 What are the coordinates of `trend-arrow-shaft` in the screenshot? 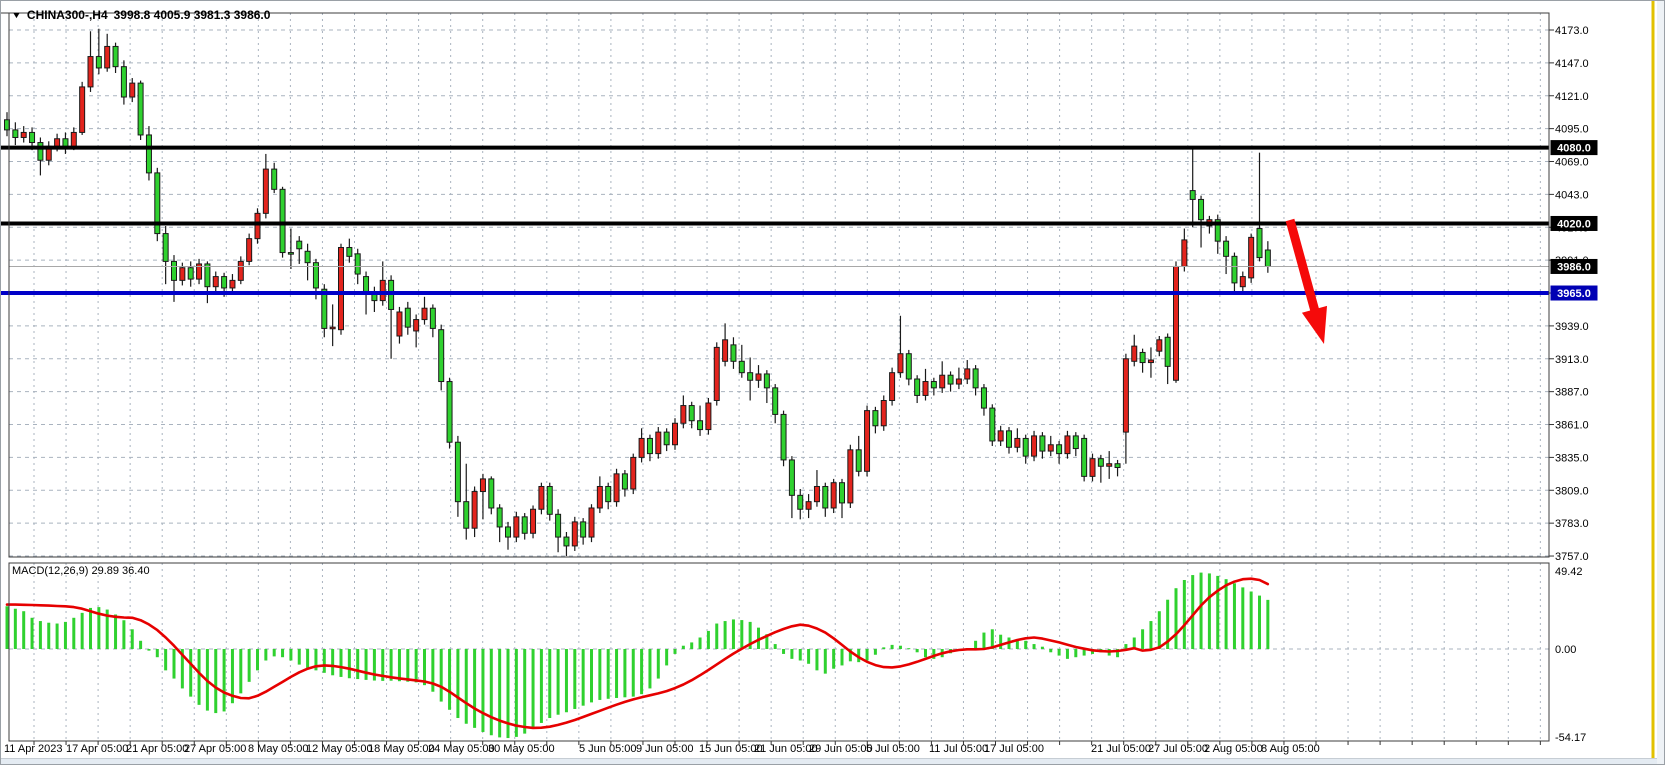 It's located at (1303, 267).